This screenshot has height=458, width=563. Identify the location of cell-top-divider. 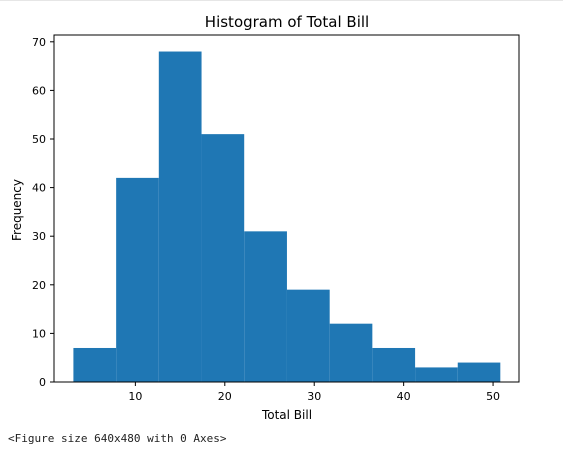
(281, 0).